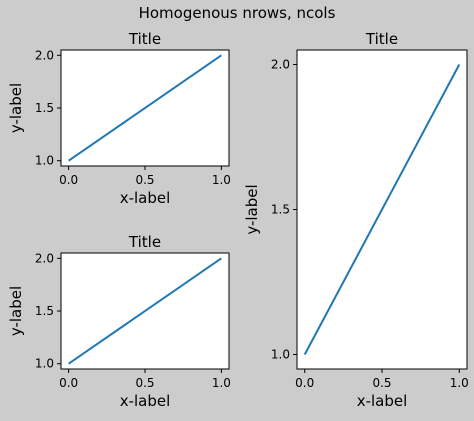 The width and height of the screenshot is (474, 421). What do you see at coordinates (459, 383) in the screenshot?
I see `axes-3-xtick-label: 1.0` at bounding box center [459, 383].